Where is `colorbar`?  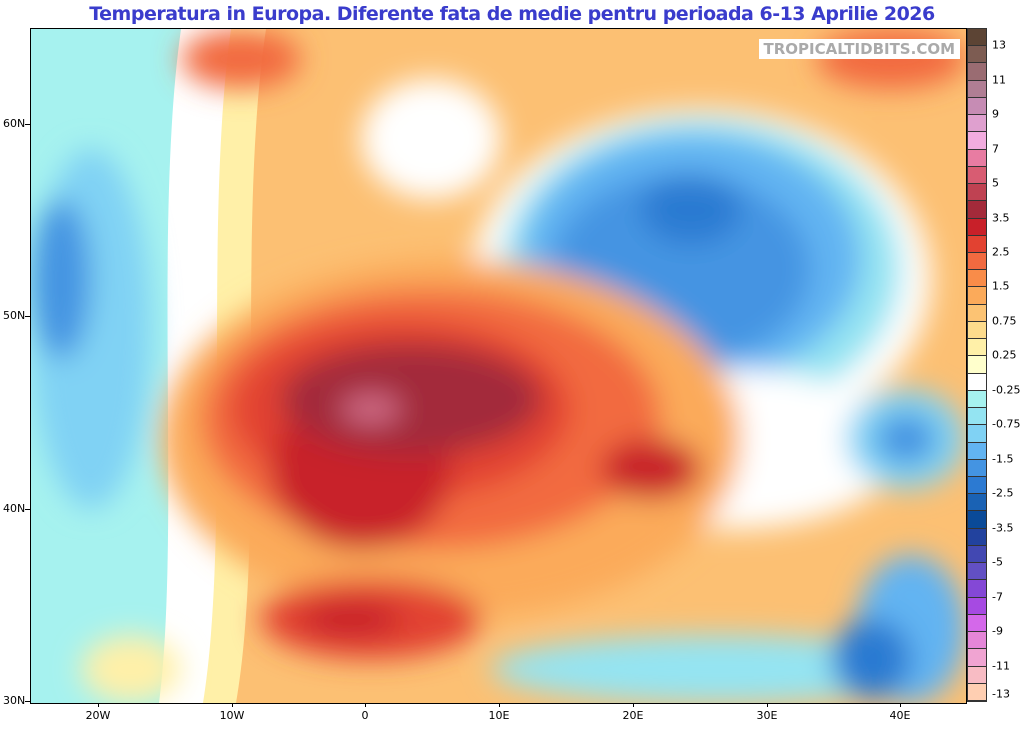
colorbar is located at coordinates (977, 365).